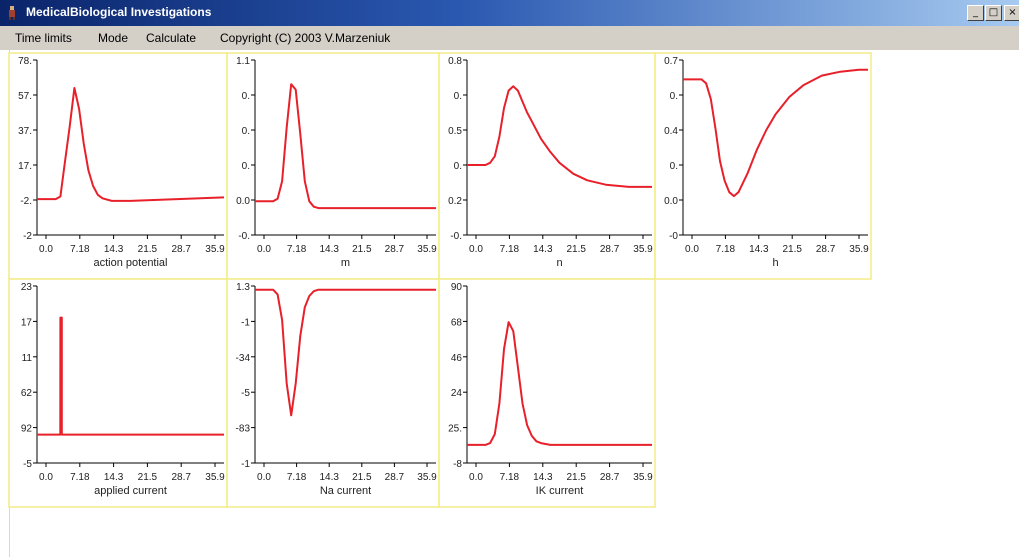  I want to click on app-icon, so click(12, 13).